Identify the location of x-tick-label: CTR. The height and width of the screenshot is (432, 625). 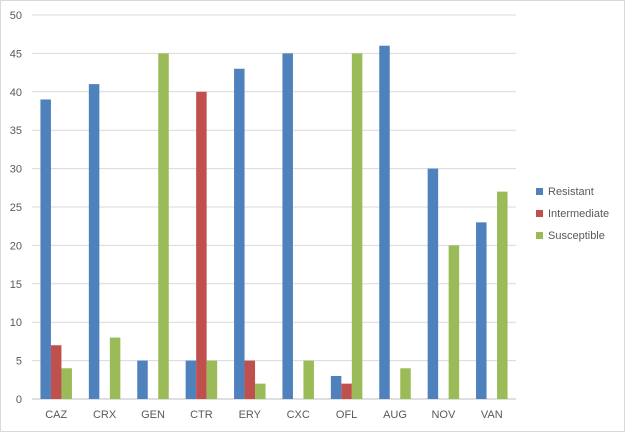
(201, 415).